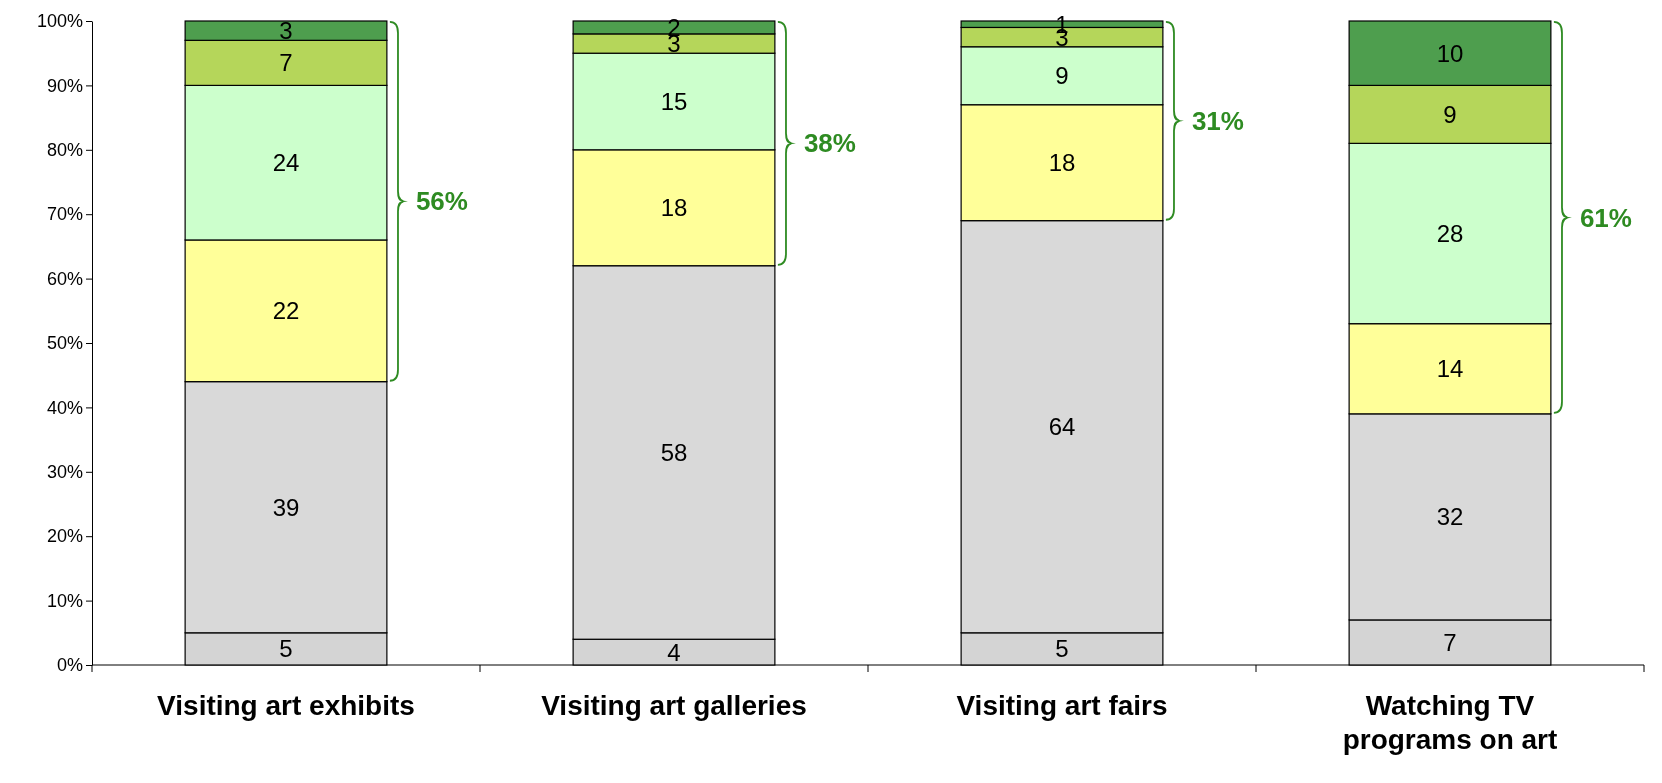 The width and height of the screenshot is (1662, 783). What do you see at coordinates (64, 343) in the screenshot?
I see `y-tick-label: 50%` at bounding box center [64, 343].